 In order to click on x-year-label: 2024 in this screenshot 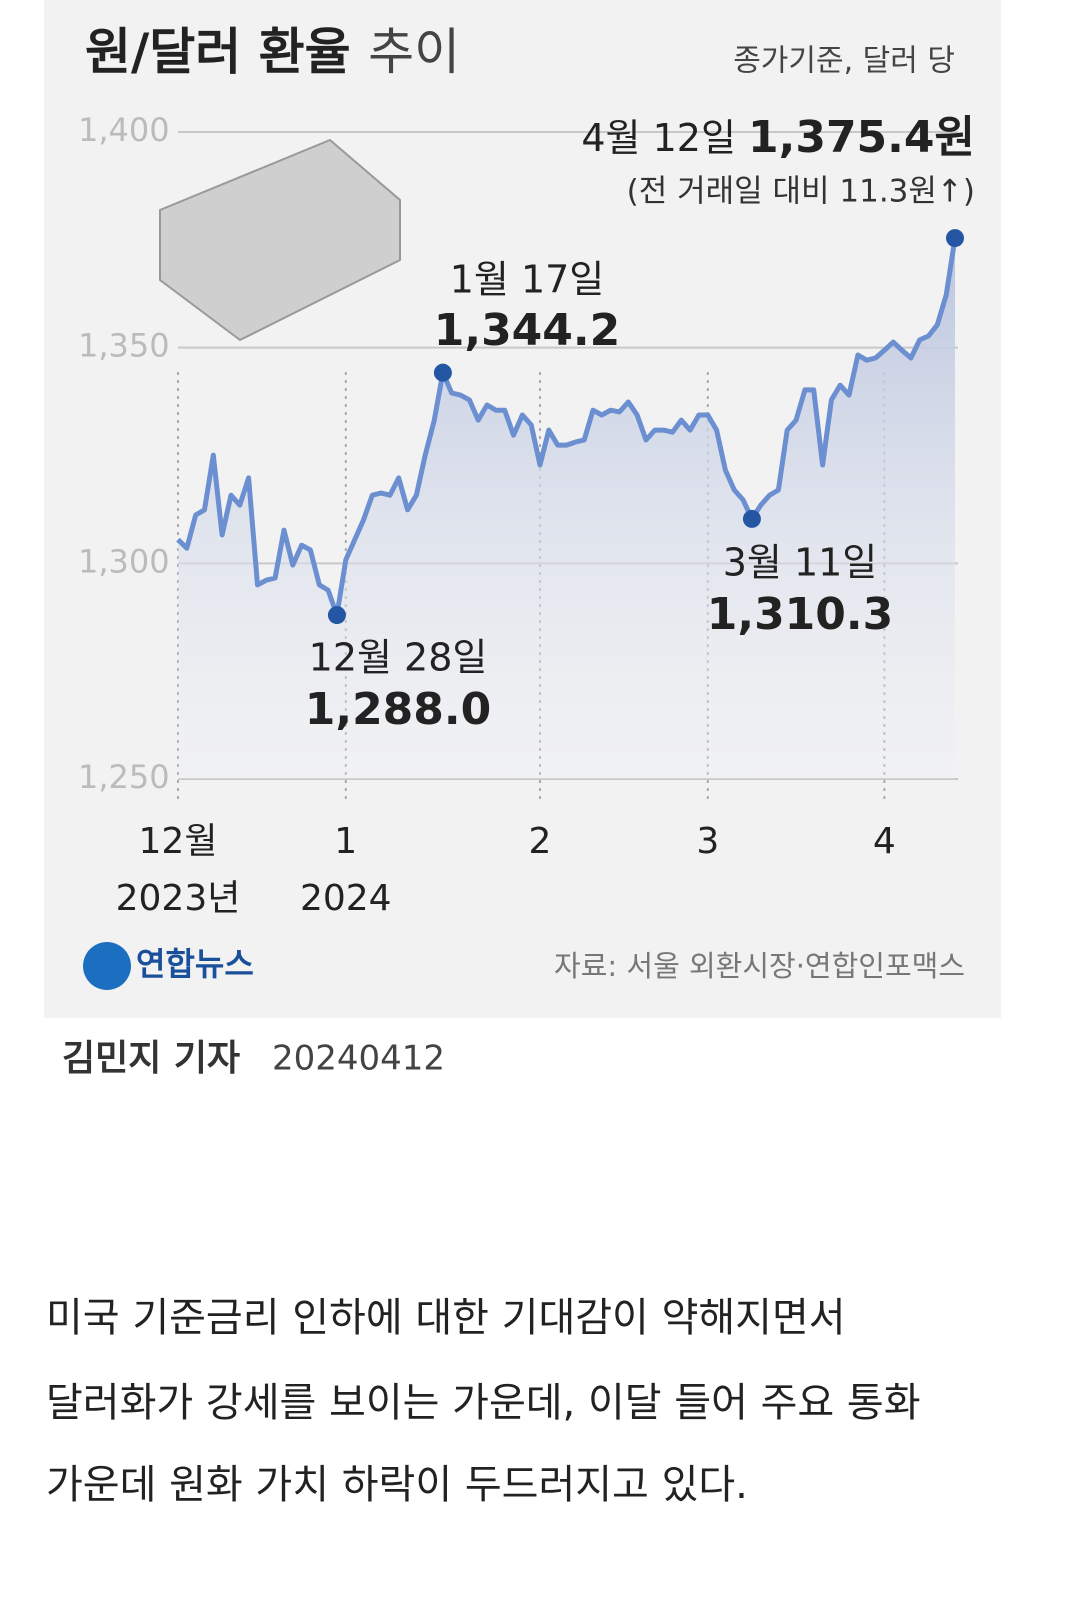, I will do `click(346, 898)`.